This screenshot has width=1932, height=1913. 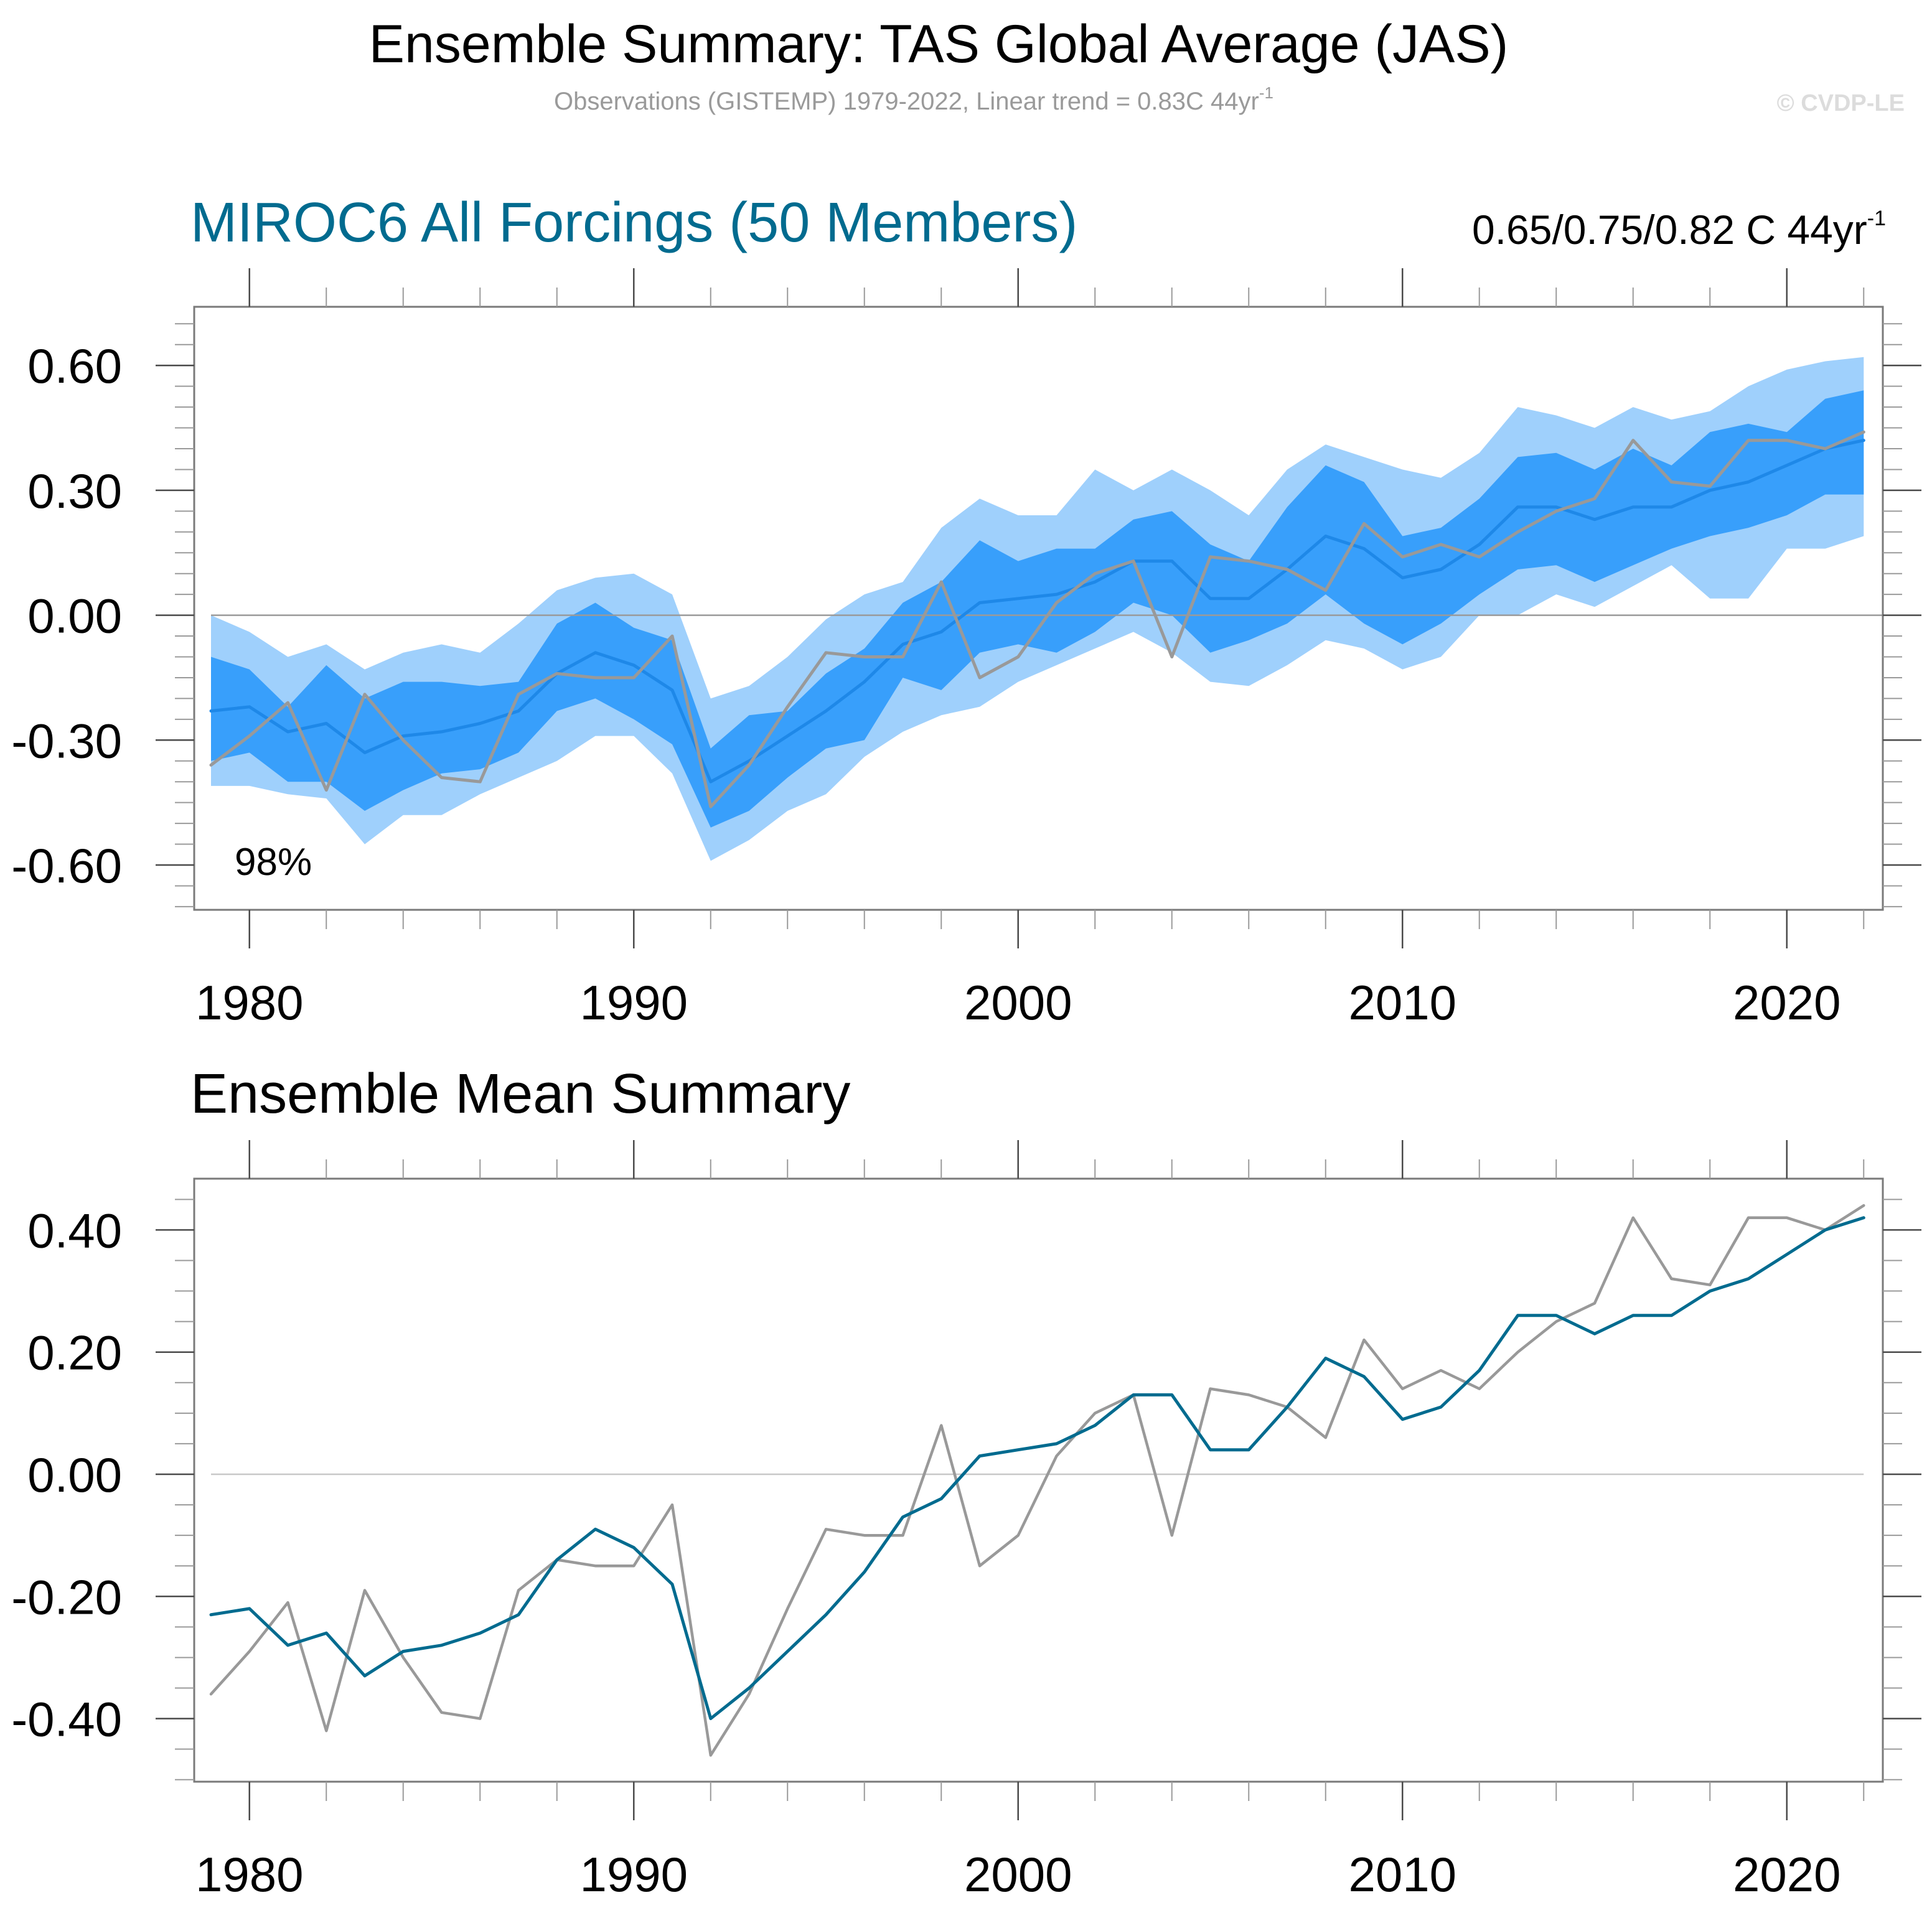 What do you see at coordinates (66, 865) in the screenshot?
I see `y-tick-label: -0.60` at bounding box center [66, 865].